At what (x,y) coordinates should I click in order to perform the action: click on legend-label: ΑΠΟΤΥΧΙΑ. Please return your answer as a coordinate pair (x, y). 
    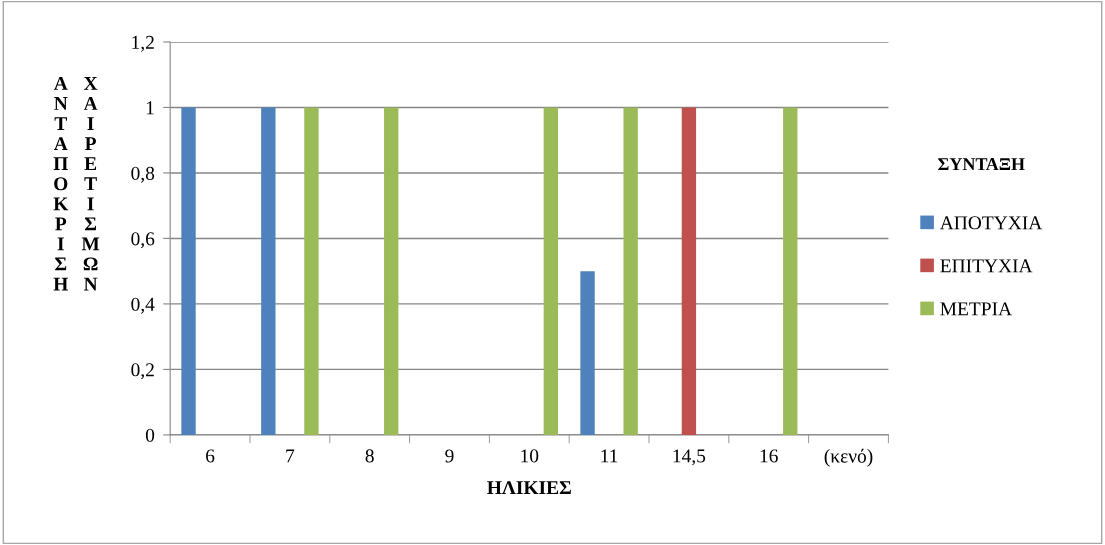
    Looking at the image, I should click on (991, 223).